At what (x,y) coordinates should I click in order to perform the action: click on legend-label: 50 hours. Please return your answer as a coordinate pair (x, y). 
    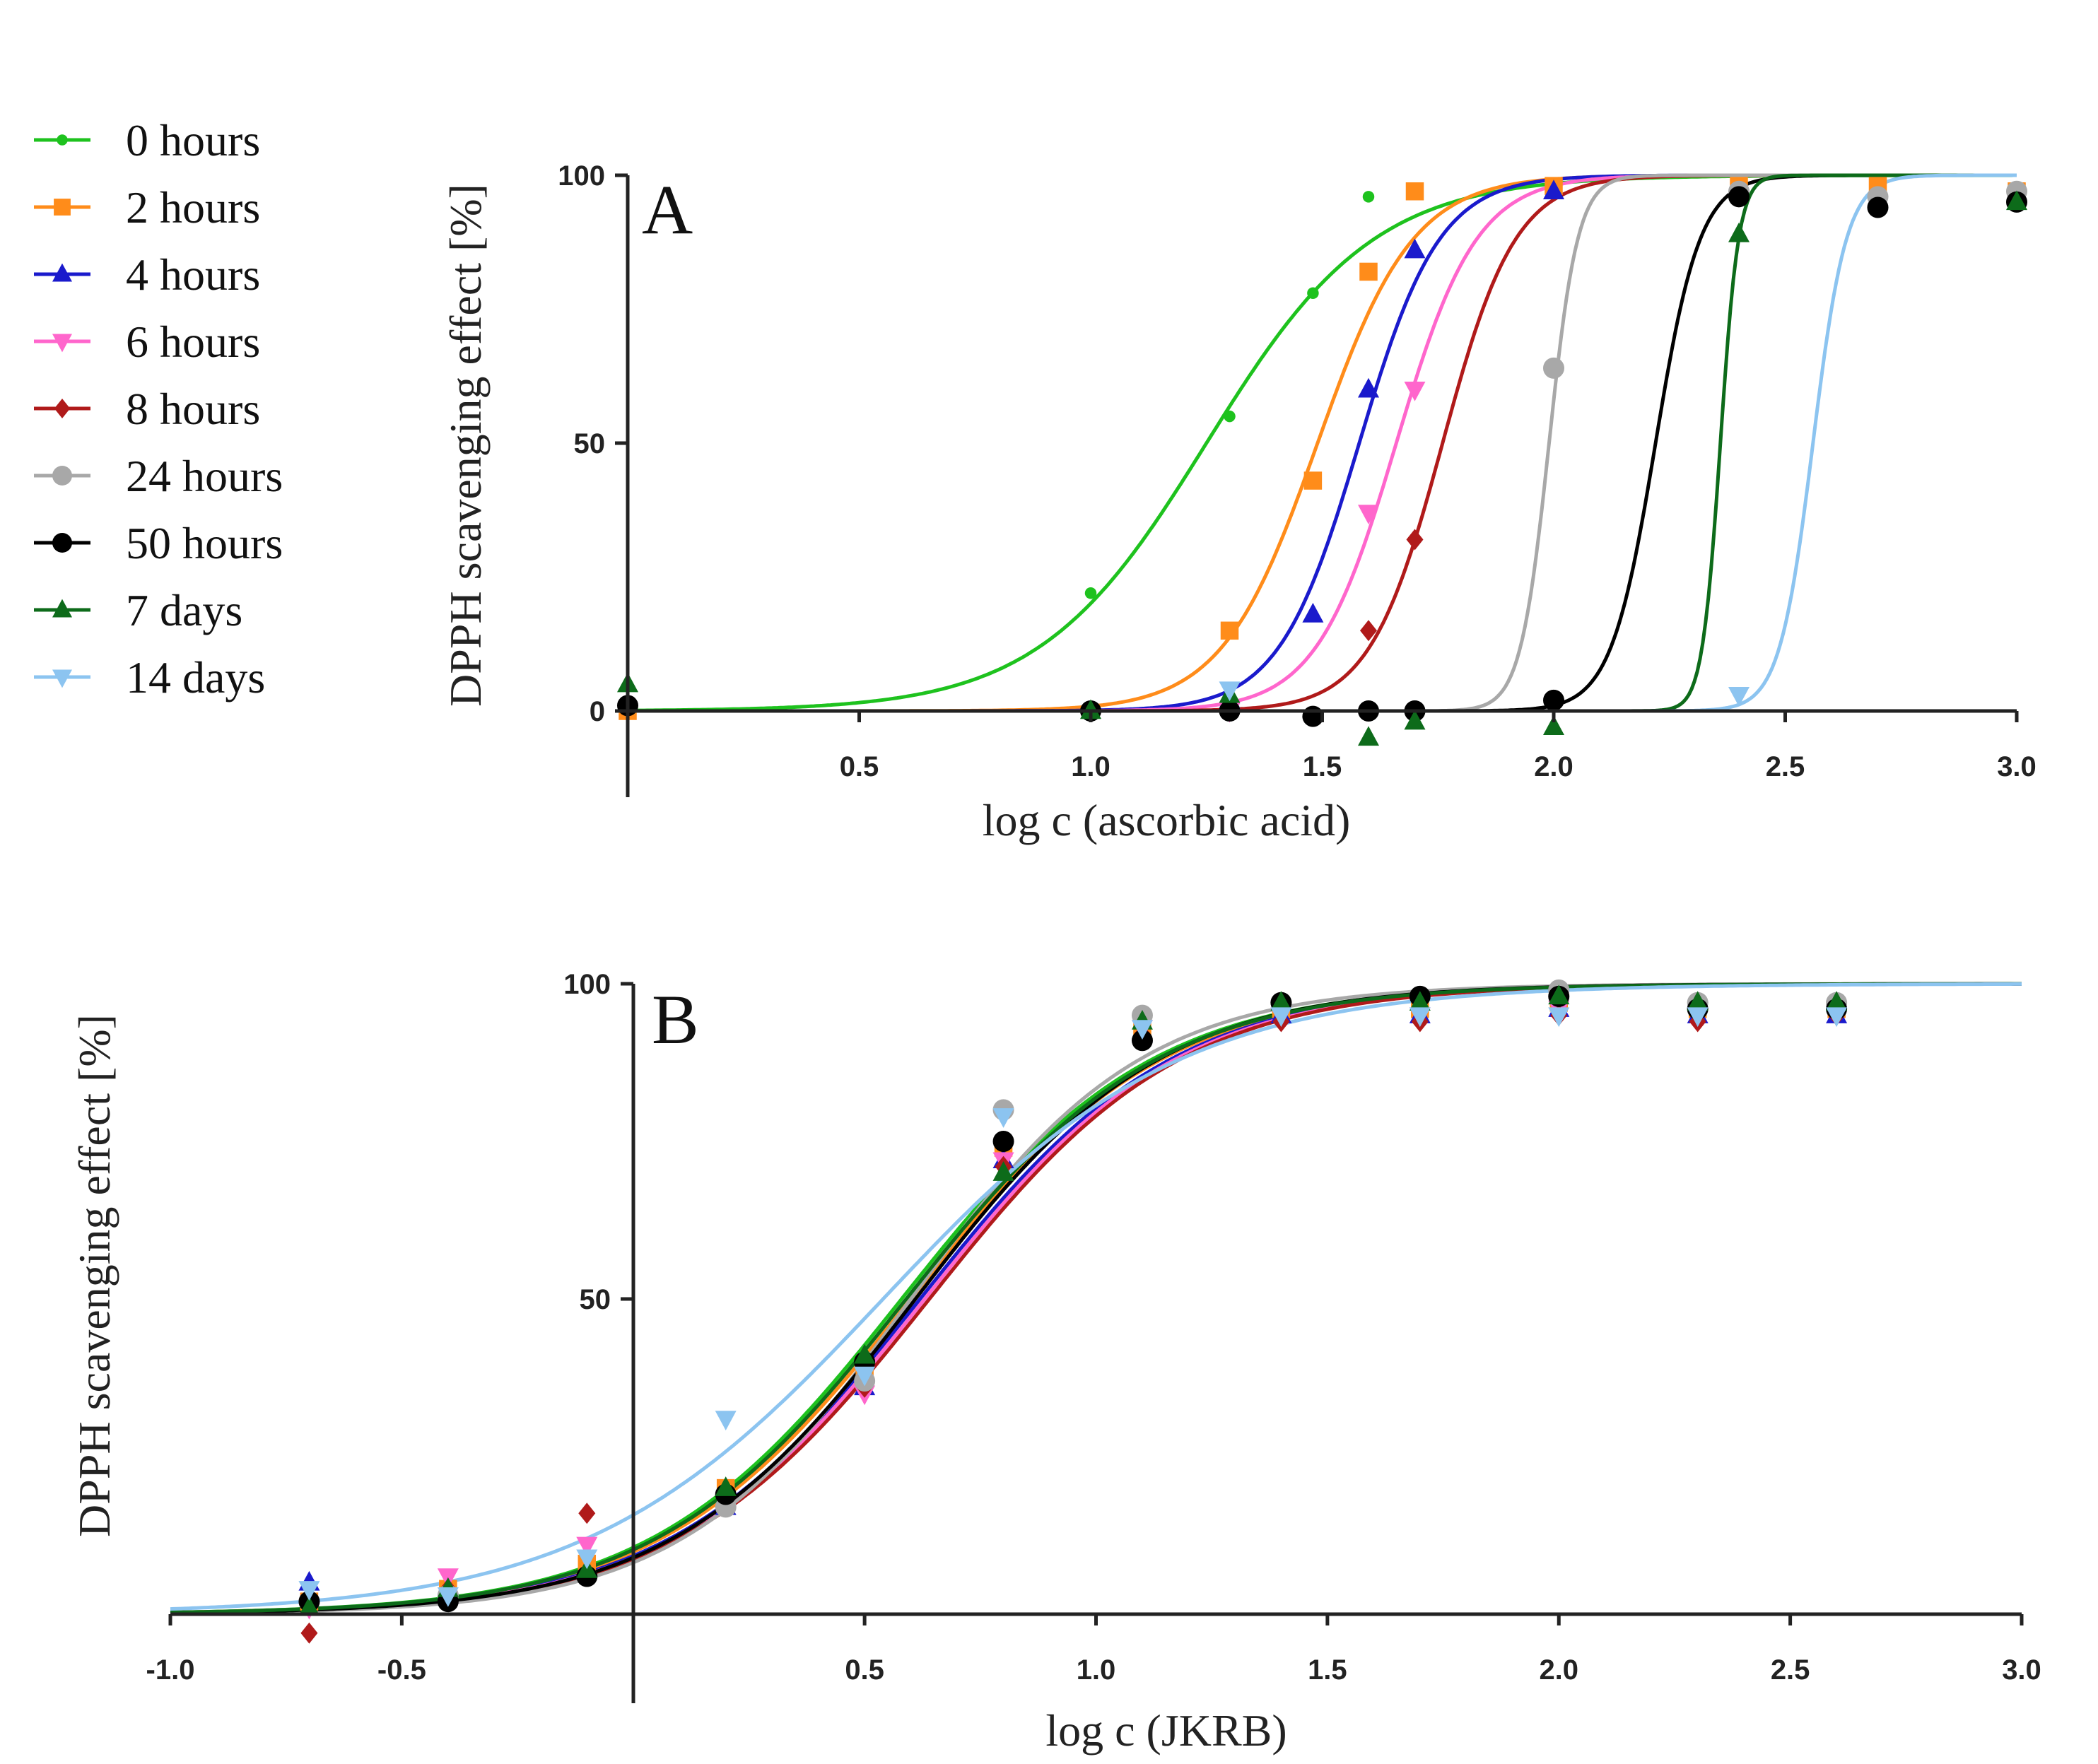
    Looking at the image, I should click on (204, 543).